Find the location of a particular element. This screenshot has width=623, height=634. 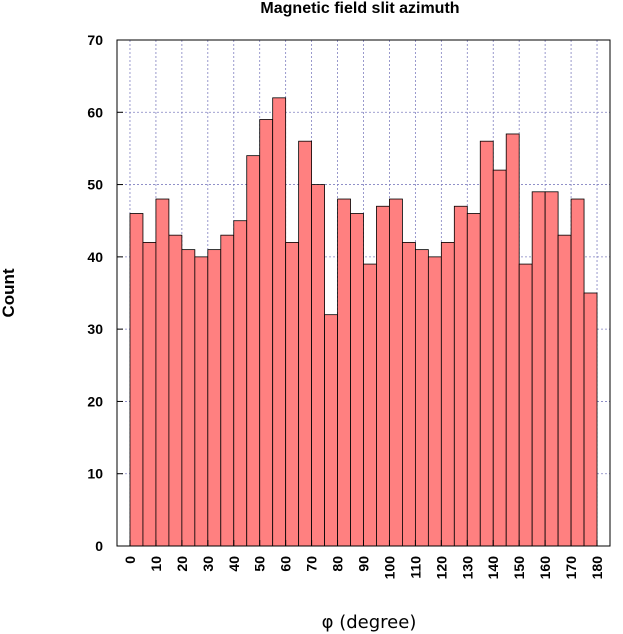

y-axis-label: Count is located at coordinates (9, 292).